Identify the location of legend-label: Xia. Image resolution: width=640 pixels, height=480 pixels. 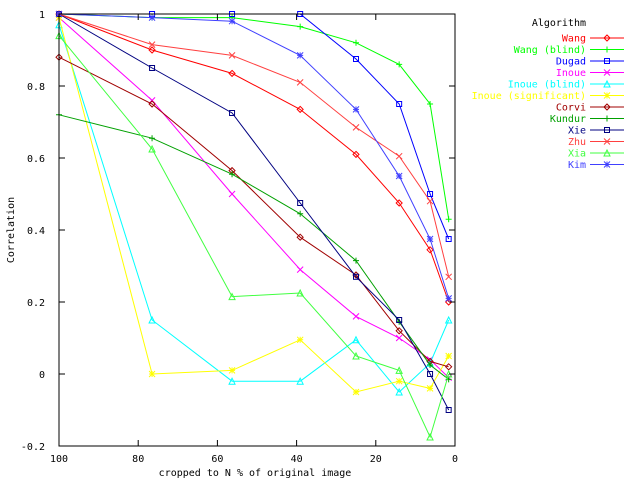
(577, 154).